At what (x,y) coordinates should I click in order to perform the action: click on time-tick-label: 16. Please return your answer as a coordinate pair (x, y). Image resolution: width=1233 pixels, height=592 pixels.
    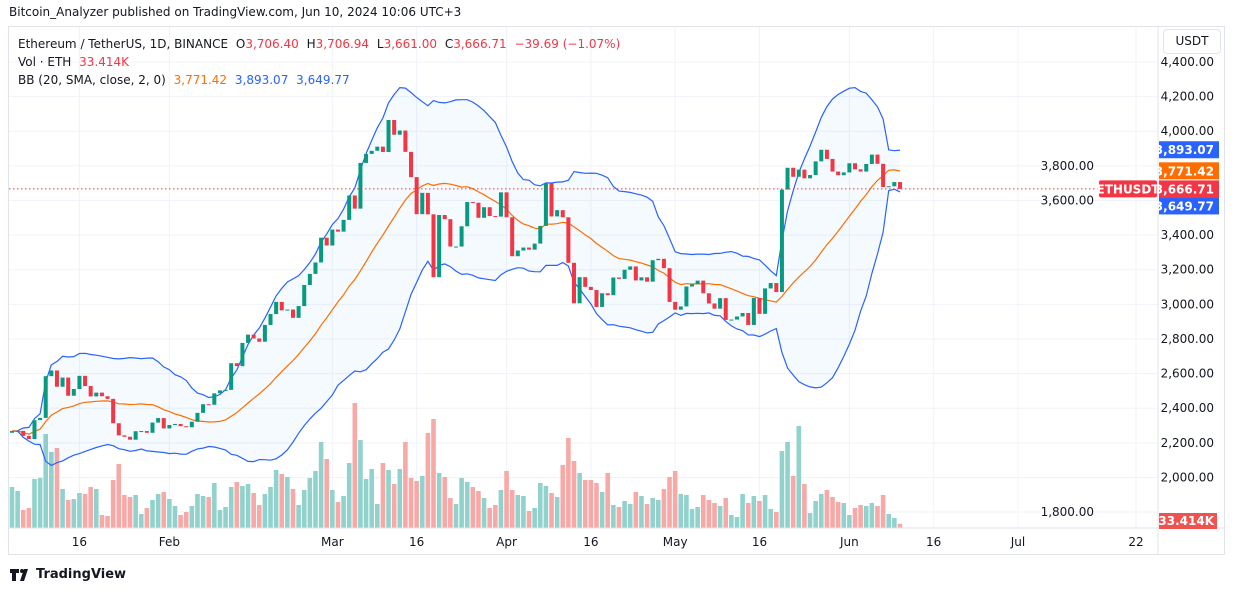
    Looking at the image, I should click on (933, 542).